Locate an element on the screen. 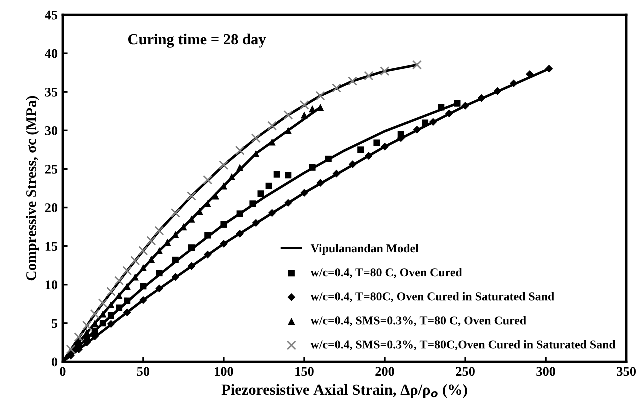 The width and height of the screenshot is (642, 417). y-tick-label: 5 is located at coordinates (55, 323).